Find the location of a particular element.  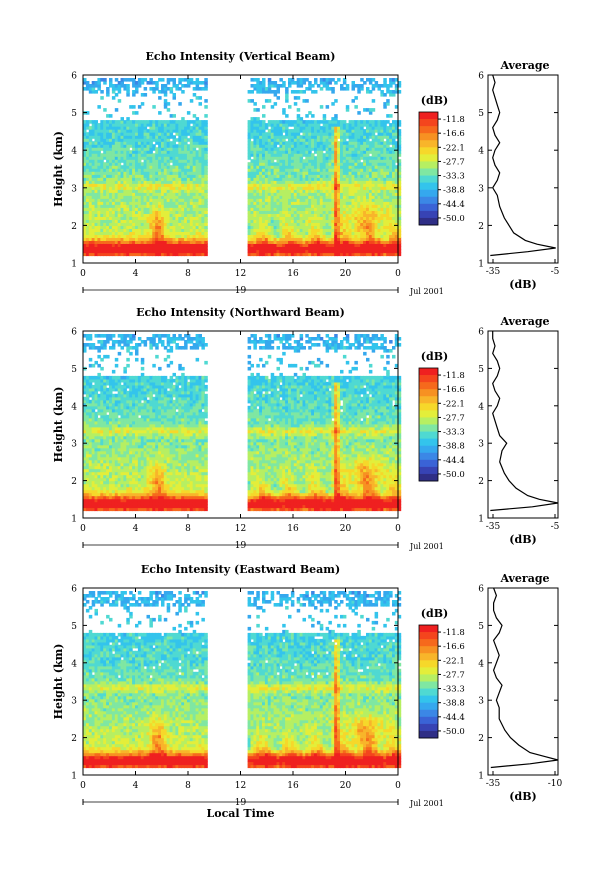

average-x-tick-label: -5 is located at coordinates (555, 272).